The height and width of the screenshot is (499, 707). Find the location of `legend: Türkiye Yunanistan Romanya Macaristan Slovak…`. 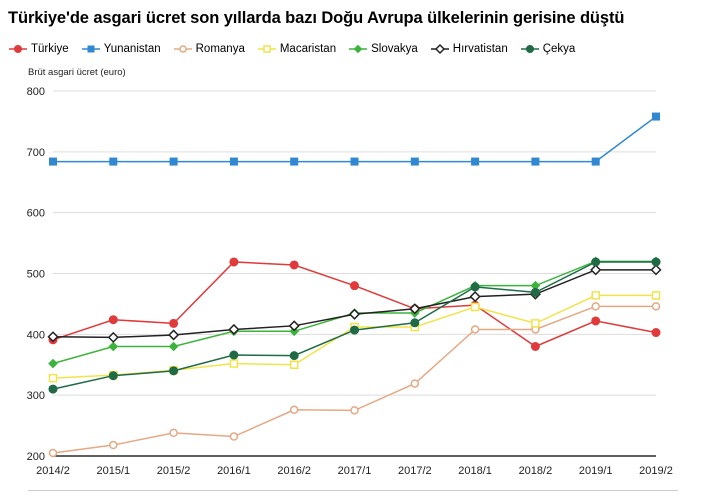

legend: Türkiye Yunanistan Romanya Macaristan Slovak… is located at coordinates (297, 49).